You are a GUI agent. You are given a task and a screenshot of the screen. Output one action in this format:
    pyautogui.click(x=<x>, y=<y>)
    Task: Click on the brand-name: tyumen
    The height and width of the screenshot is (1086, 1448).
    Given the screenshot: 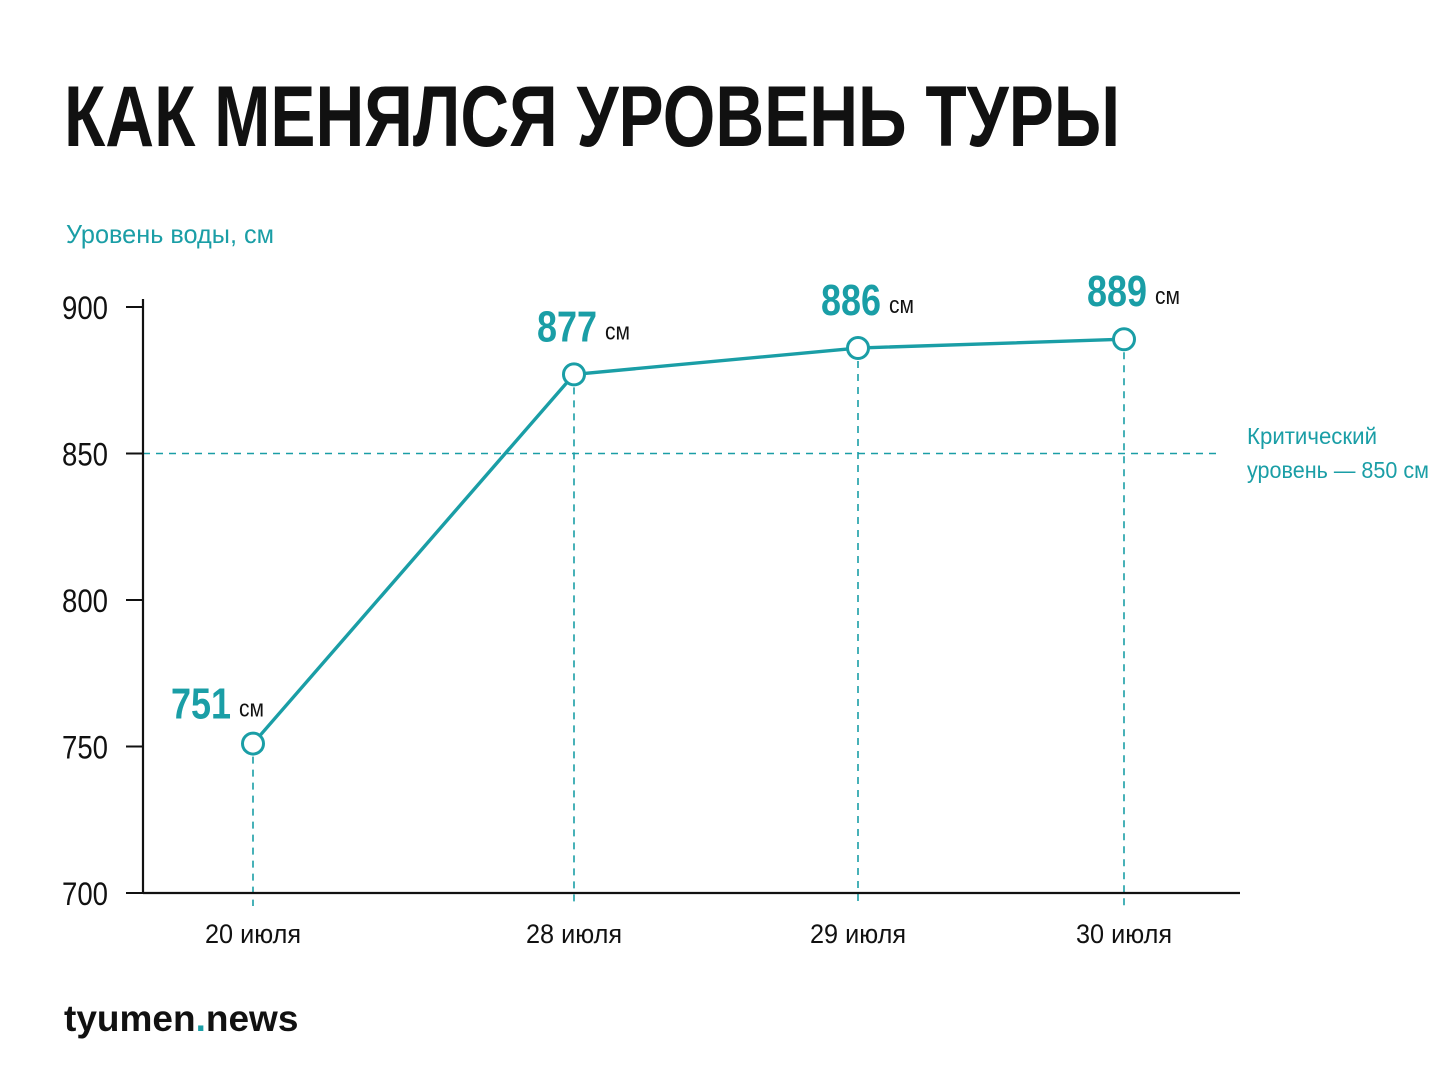 What is the action you would take?
    pyautogui.click(x=130, y=1018)
    